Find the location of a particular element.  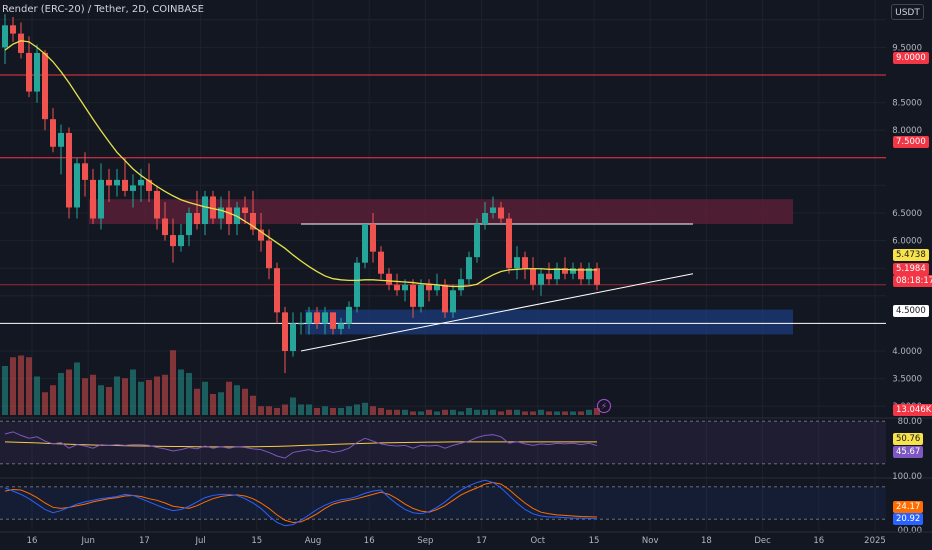

currency-button: USDT is located at coordinates (907, 12).